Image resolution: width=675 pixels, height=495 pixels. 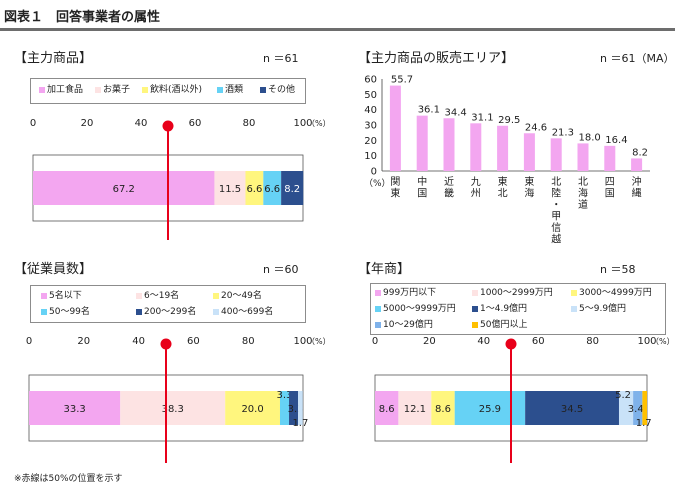 I want to click on title-divider, so click(x=337, y=29).